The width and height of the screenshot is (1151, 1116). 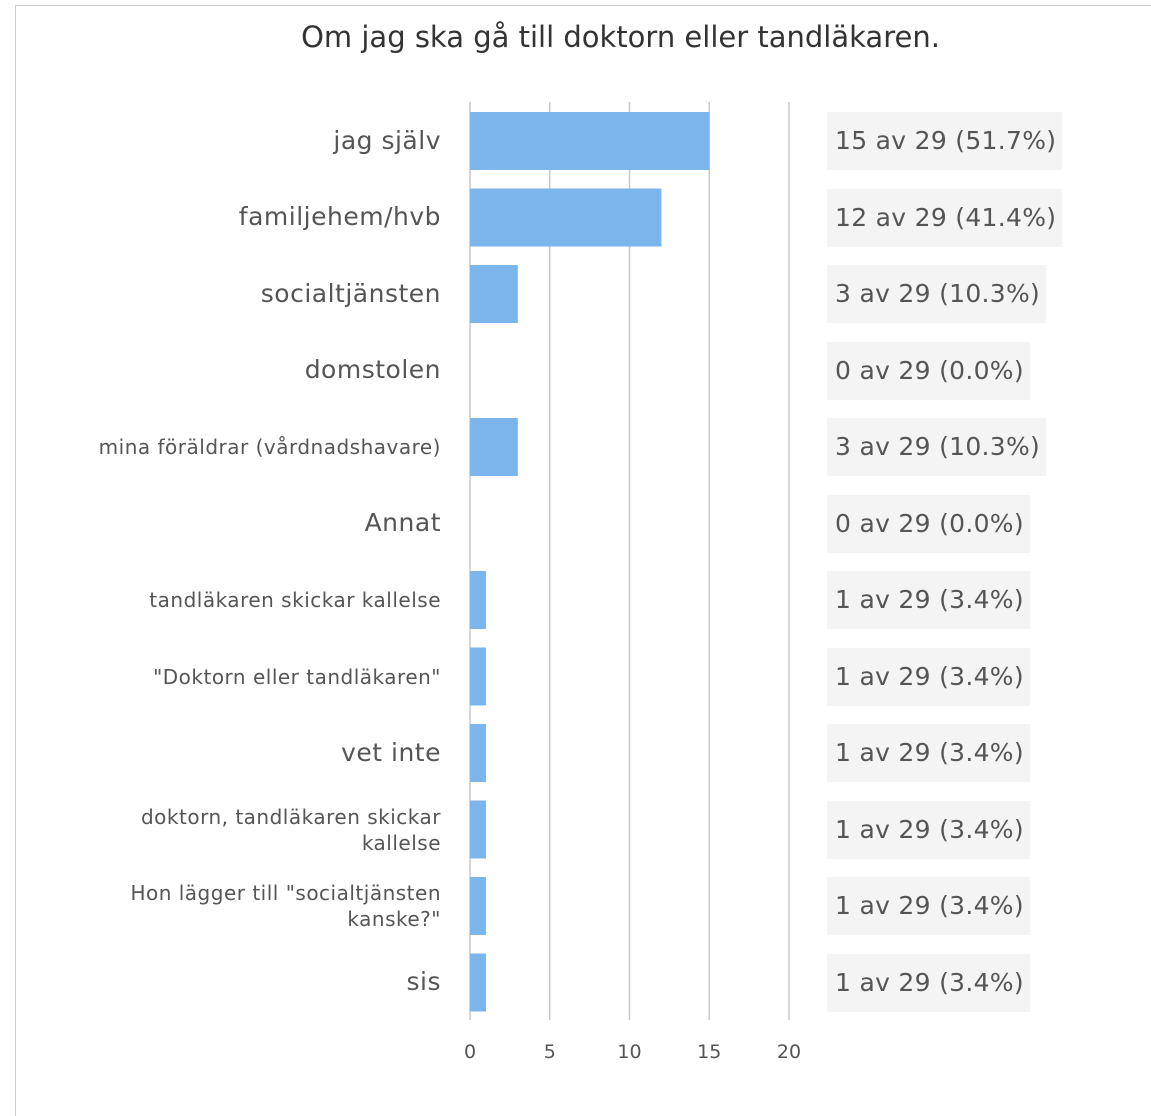 What do you see at coordinates (629, 1052) in the screenshot?
I see `x-tick-label: 10` at bounding box center [629, 1052].